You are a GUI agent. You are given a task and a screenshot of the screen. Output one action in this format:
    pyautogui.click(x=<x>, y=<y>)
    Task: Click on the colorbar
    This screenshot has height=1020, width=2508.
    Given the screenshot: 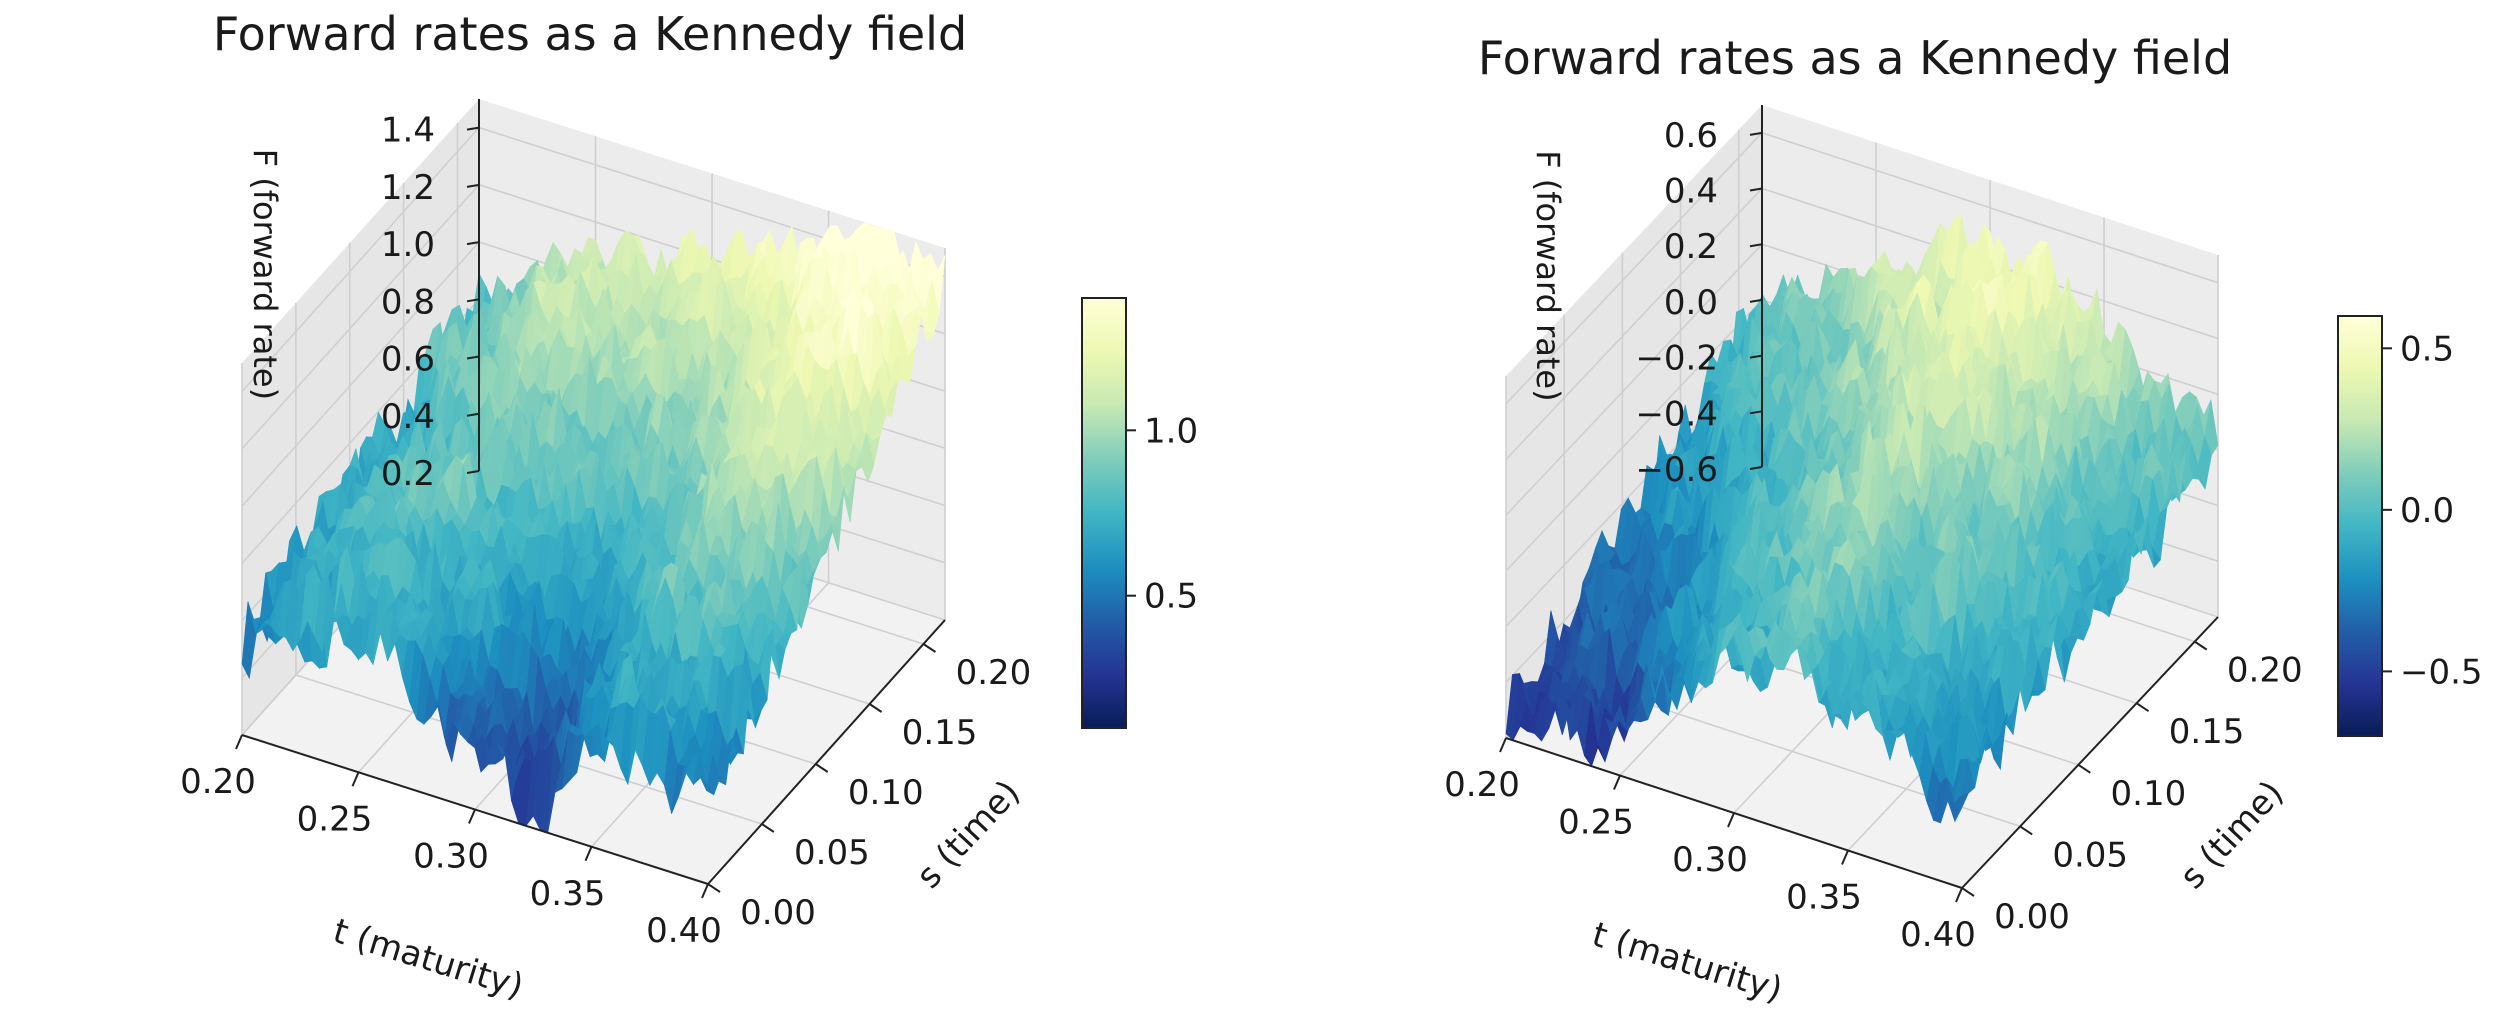 What is the action you would take?
    pyautogui.click(x=1104, y=513)
    